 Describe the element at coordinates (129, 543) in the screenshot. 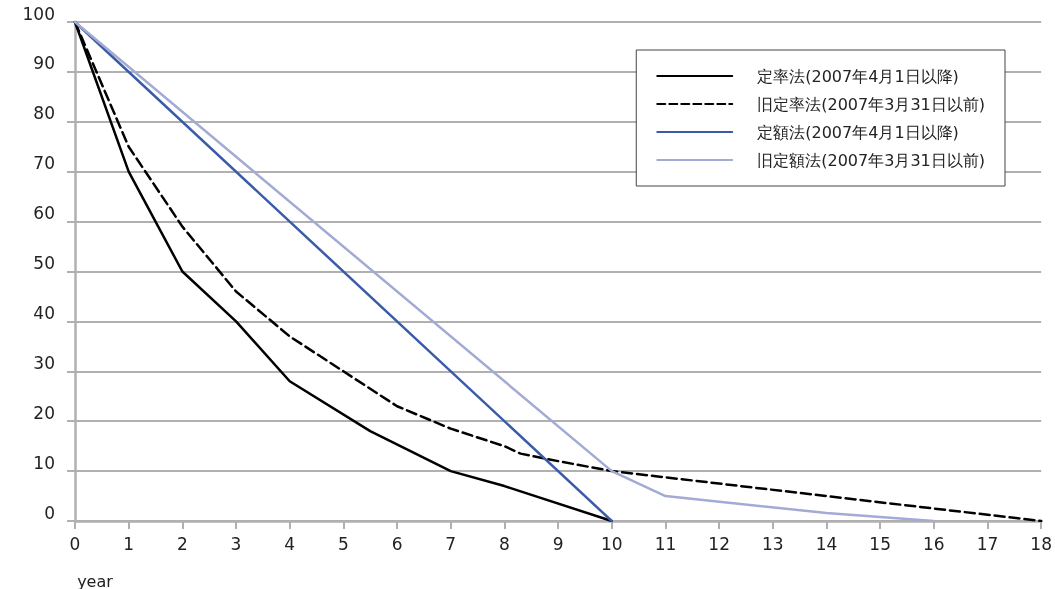

I see `x-tick-label: 1` at that location.